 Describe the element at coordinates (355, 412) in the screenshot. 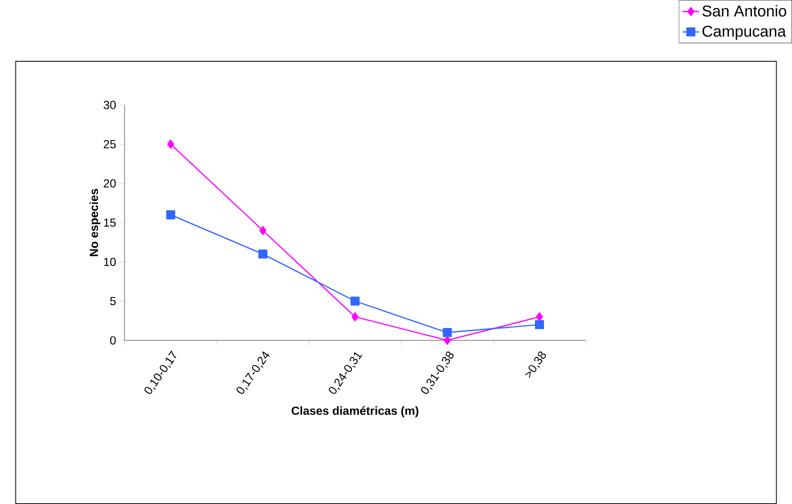

I see `x-axis-title: Clases diamétricas (m)` at that location.